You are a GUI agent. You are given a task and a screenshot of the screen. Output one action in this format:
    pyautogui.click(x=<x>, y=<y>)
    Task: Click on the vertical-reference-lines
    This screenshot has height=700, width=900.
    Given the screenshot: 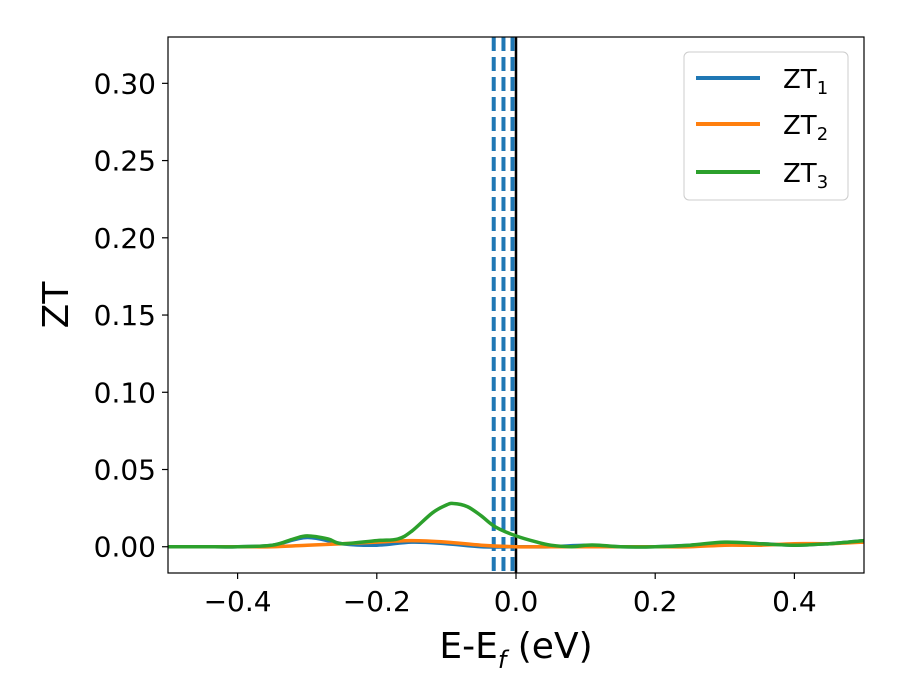 What is the action you would take?
    pyautogui.click(x=504, y=305)
    